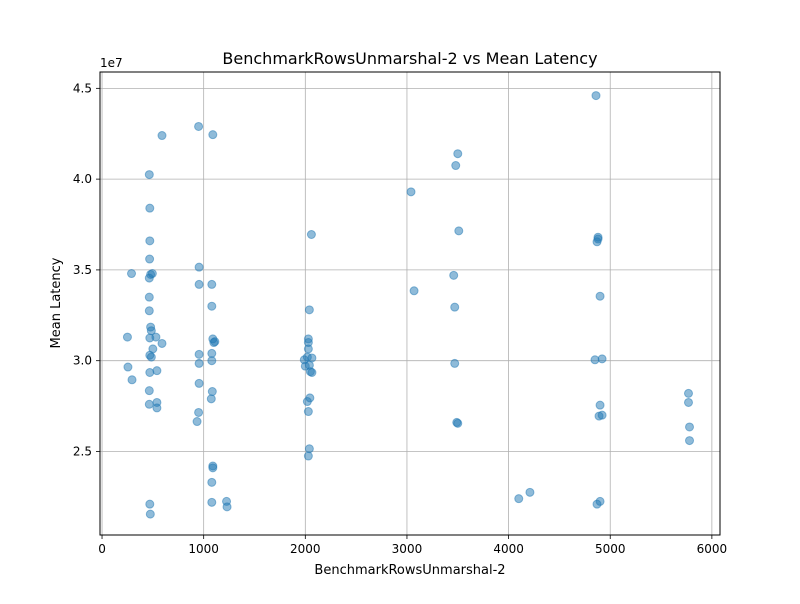  What do you see at coordinates (82, 179) in the screenshot?
I see `y-tick-label: 4.0` at bounding box center [82, 179].